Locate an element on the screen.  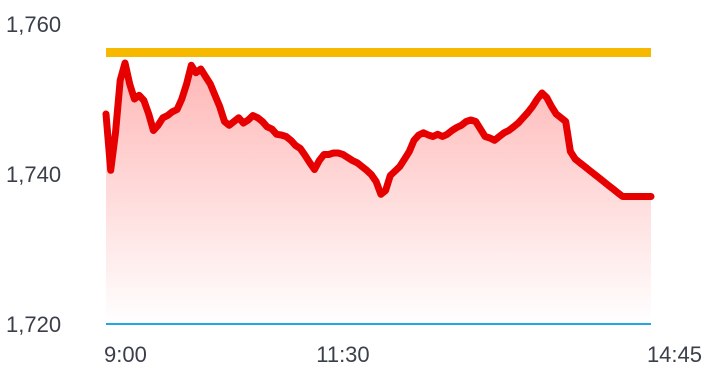
y-tick-label: 1,740 is located at coordinates (33, 174).